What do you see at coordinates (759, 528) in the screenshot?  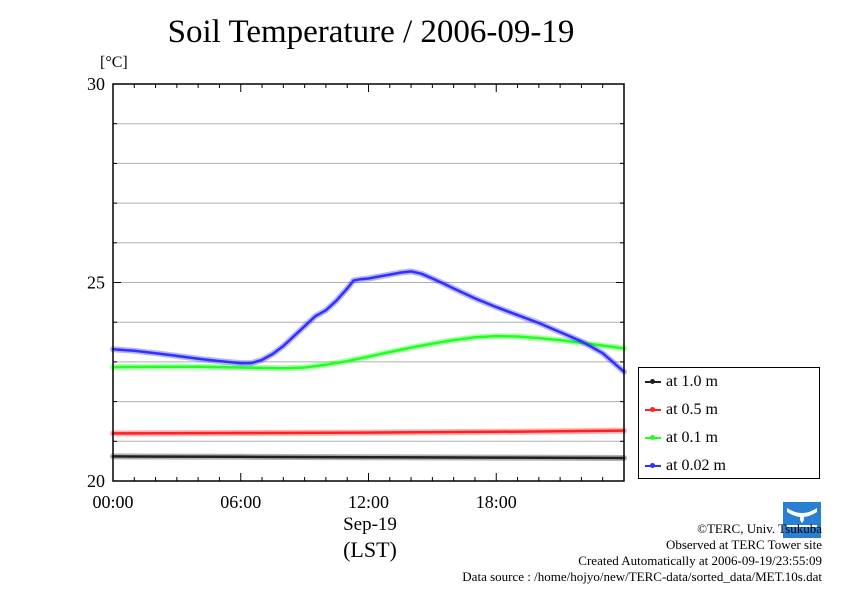 I see `credit-copyright: ©TERC, Univ. Tsukuba` at bounding box center [759, 528].